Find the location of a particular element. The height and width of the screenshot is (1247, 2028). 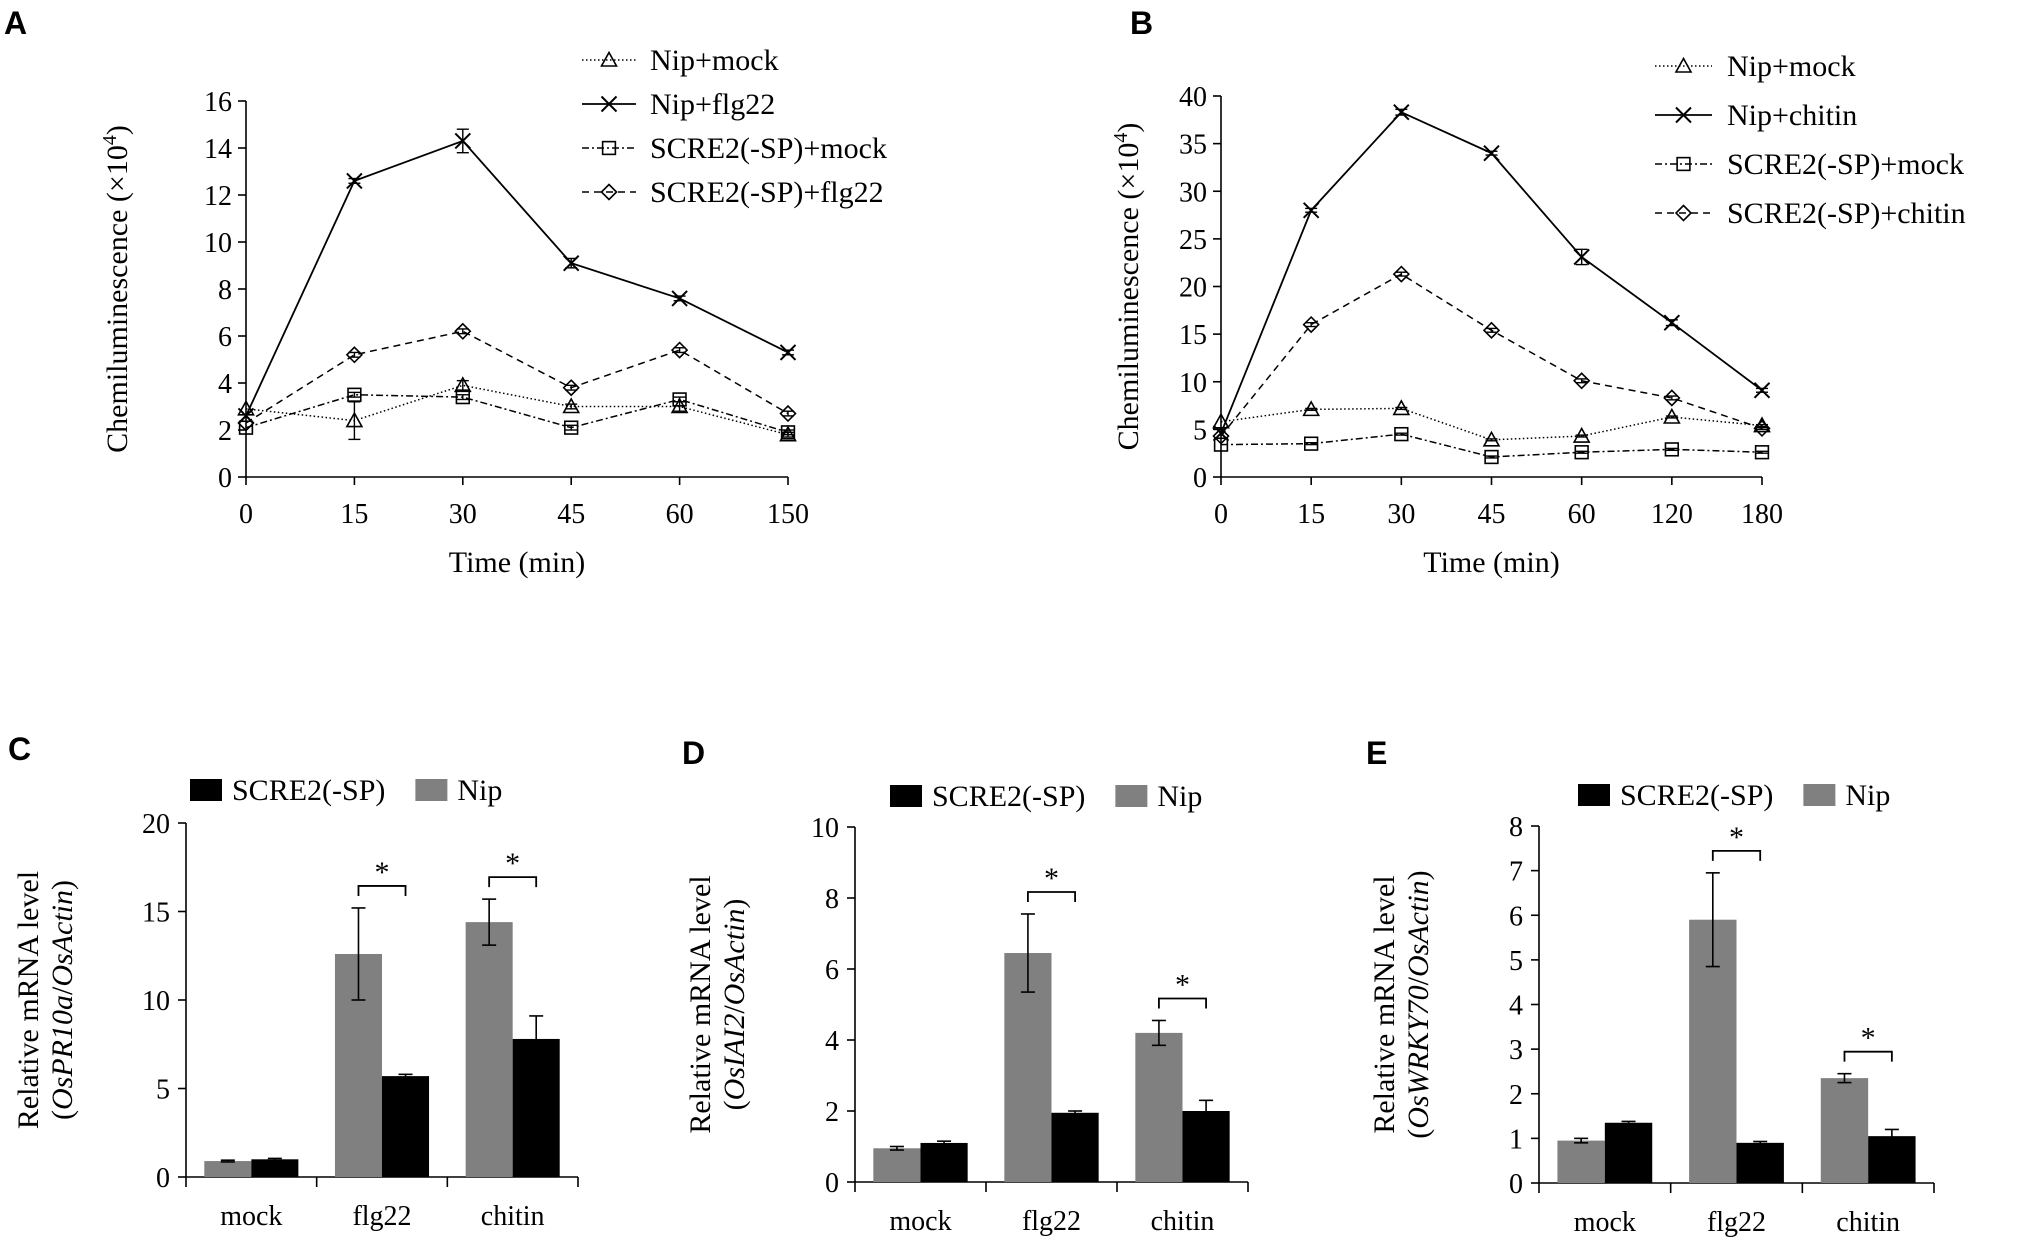

y-tick-label: 5 is located at coordinates (1516, 961).